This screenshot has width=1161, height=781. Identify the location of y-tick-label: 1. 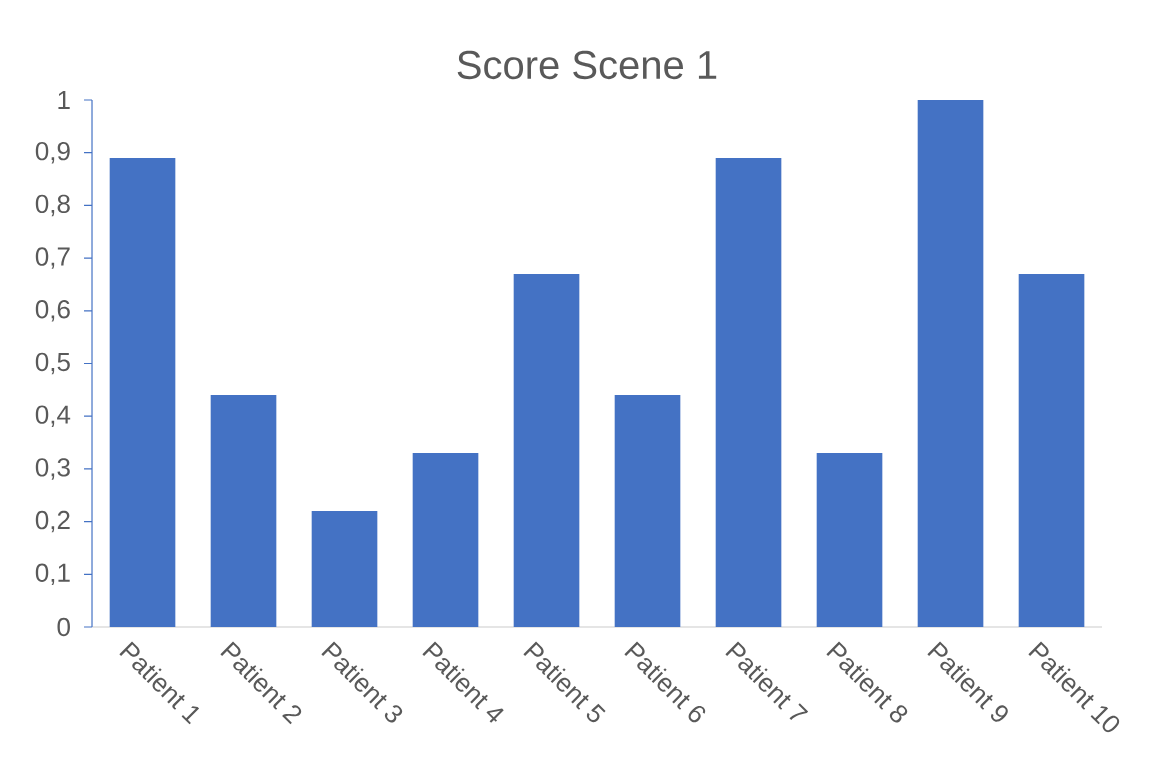
(64, 100).